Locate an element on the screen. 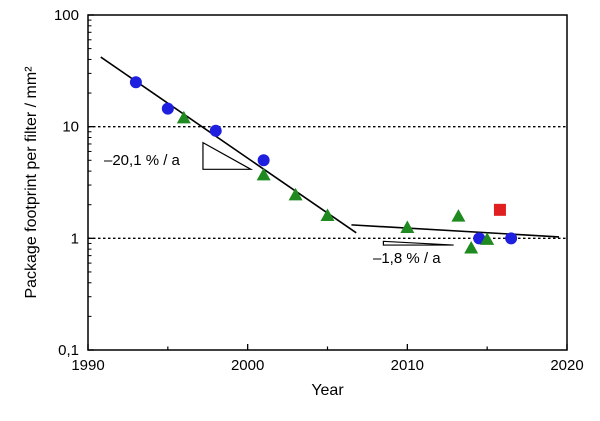  trend-annotation-steep: –20,1 % / a is located at coordinates (142, 160).